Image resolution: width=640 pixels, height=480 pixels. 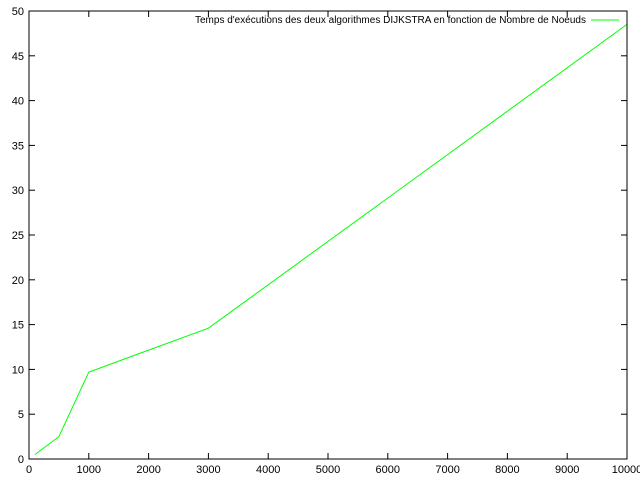 I want to click on x-tick-label: 6000, so click(x=388, y=470).